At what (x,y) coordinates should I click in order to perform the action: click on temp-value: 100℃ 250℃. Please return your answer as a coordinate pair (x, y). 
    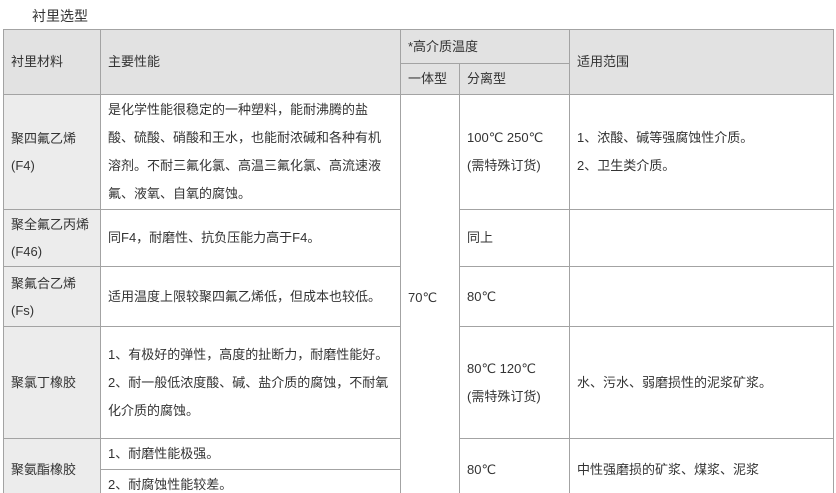
    Looking at the image, I should click on (505, 137).